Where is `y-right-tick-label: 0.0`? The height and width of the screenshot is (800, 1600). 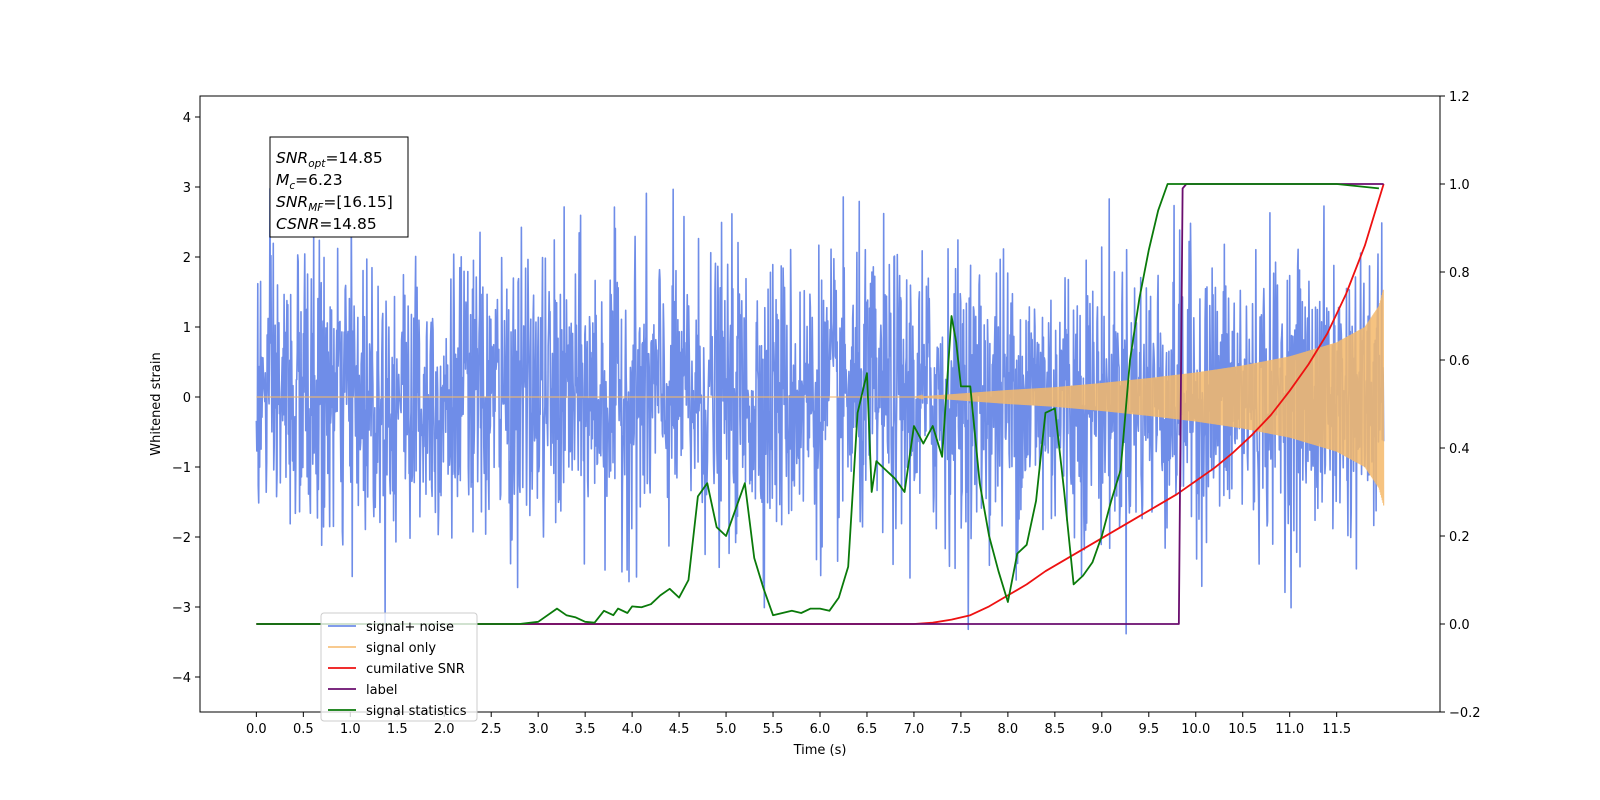 y-right-tick-label: 0.0 is located at coordinates (1459, 625).